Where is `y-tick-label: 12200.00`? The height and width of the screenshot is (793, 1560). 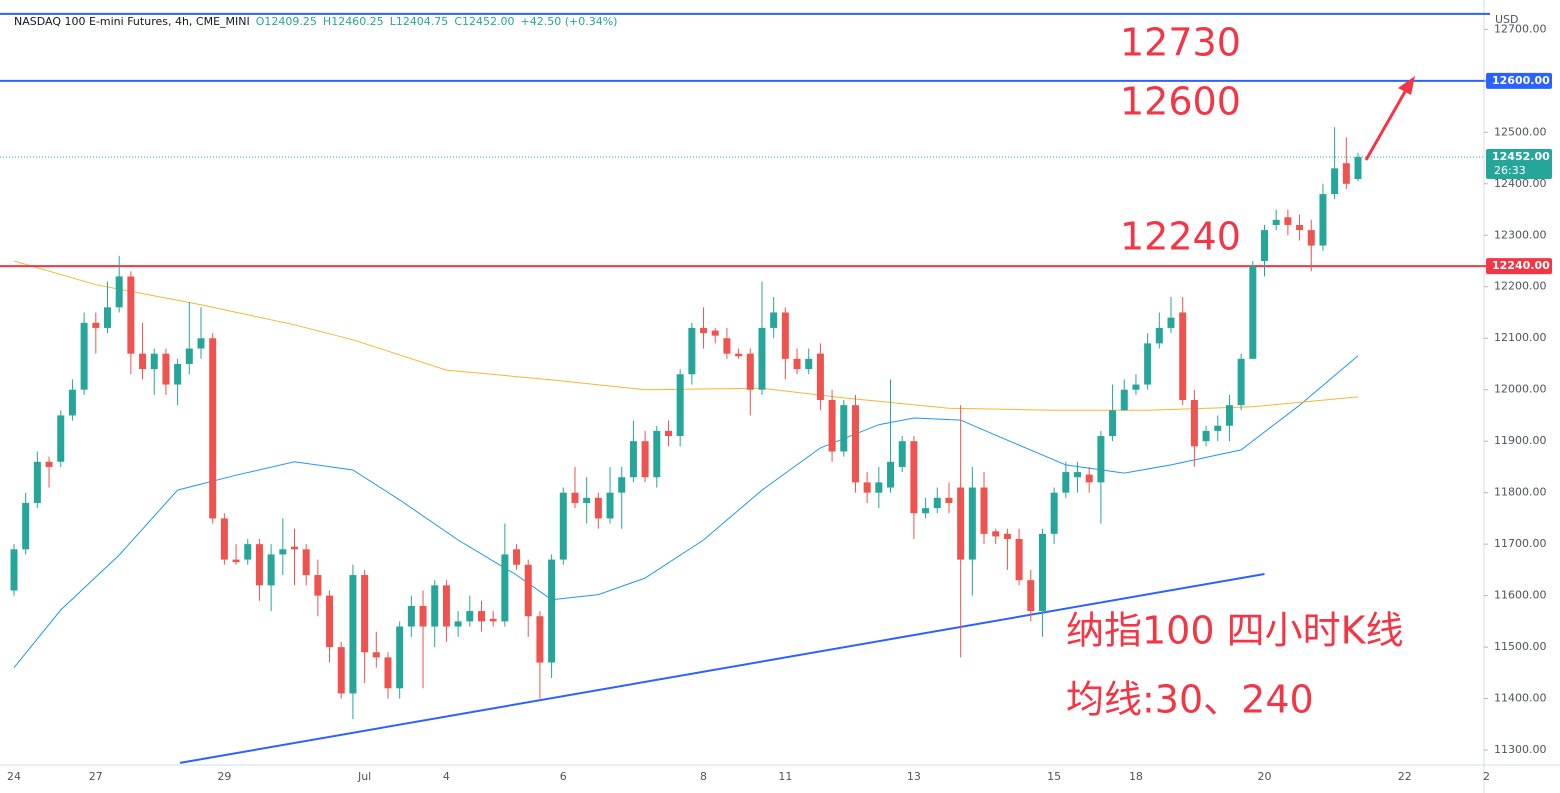
y-tick-label: 12200.00 is located at coordinates (1520, 286).